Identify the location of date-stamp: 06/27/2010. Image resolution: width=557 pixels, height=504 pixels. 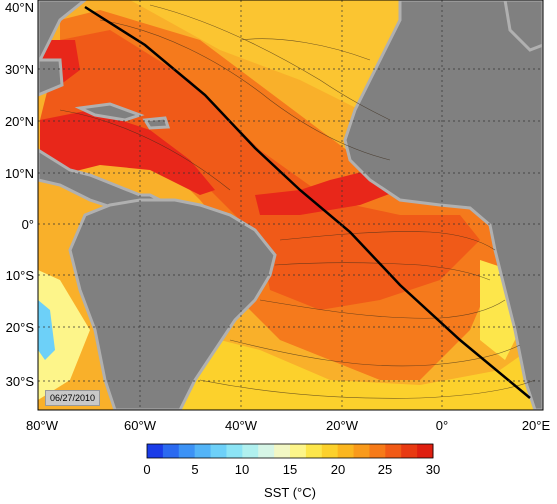
(73, 398).